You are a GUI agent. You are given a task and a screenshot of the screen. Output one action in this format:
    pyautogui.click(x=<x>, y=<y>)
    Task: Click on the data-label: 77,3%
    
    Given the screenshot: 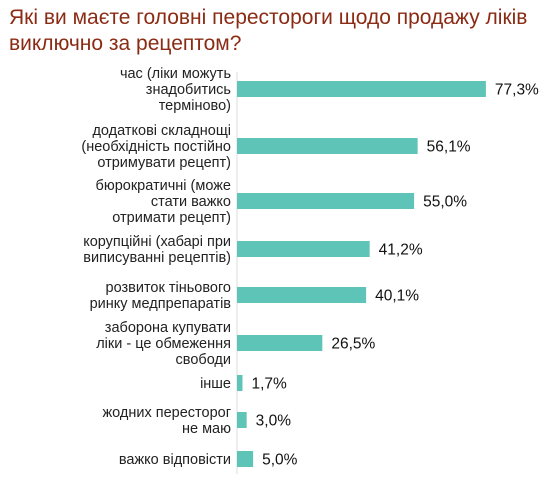 What is the action you would take?
    pyautogui.click(x=517, y=90)
    